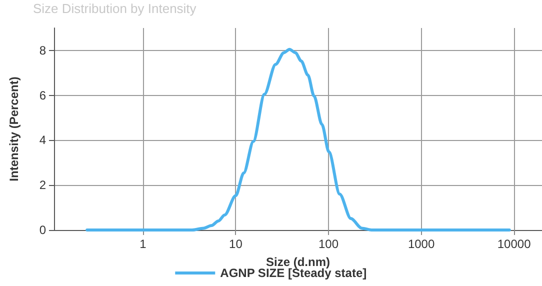 The height and width of the screenshot is (286, 542). I want to click on x-tick-label: 1000, so click(421, 244).